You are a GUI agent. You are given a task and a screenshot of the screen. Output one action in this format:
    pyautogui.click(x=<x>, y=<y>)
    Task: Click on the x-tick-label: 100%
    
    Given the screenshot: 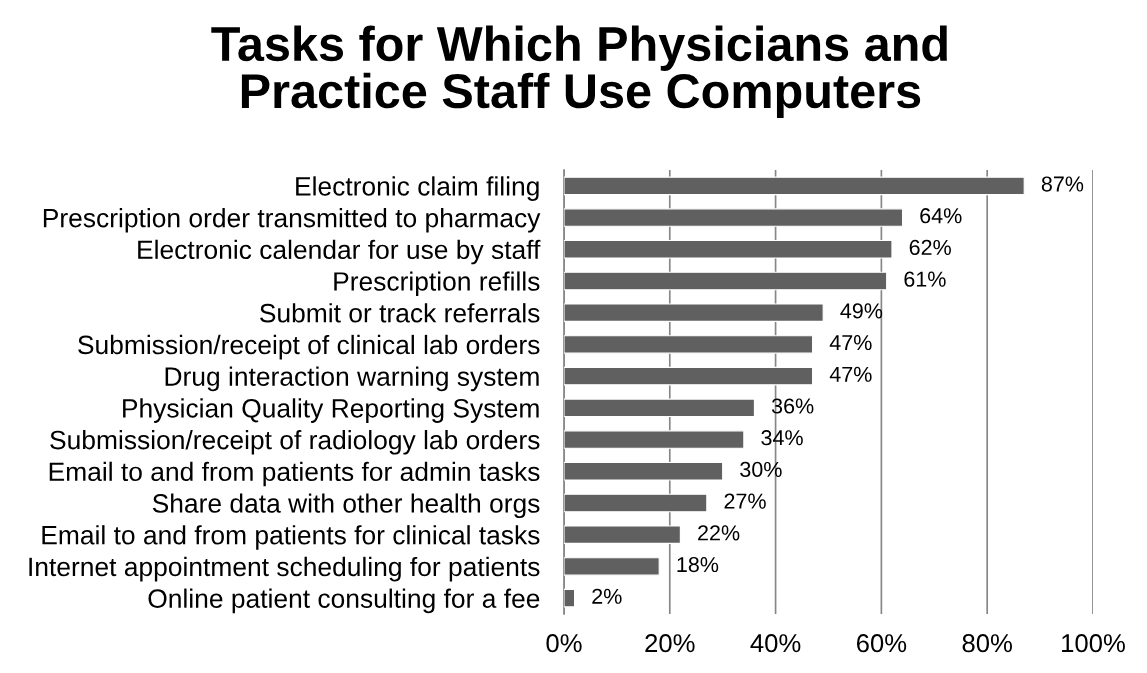 What is the action you would take?
    pyautogui.click(x=1093, y=643)
    